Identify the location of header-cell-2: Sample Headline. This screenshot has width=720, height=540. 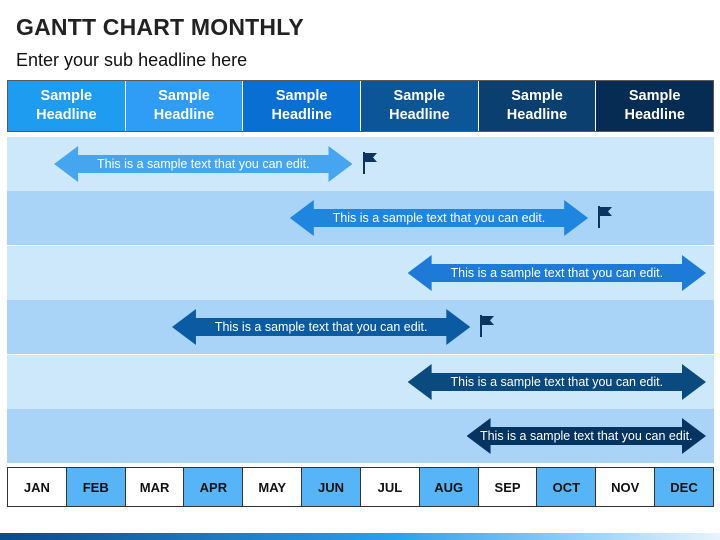
(184, 106).